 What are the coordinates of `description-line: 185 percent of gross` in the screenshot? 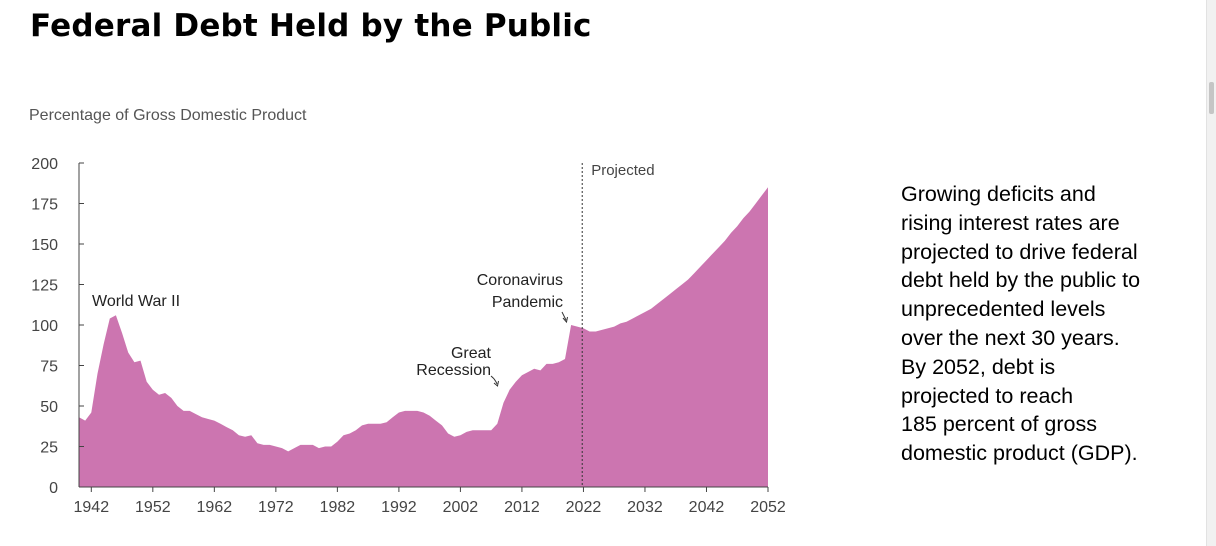 It's located at (999, 424).